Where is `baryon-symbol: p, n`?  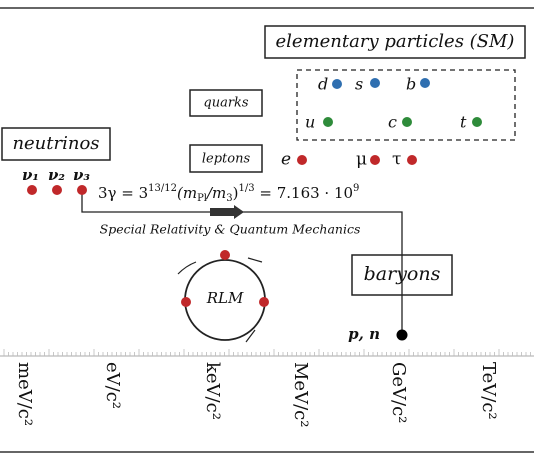
baryon-symbol: p, n is located at coordinates (364, 334).